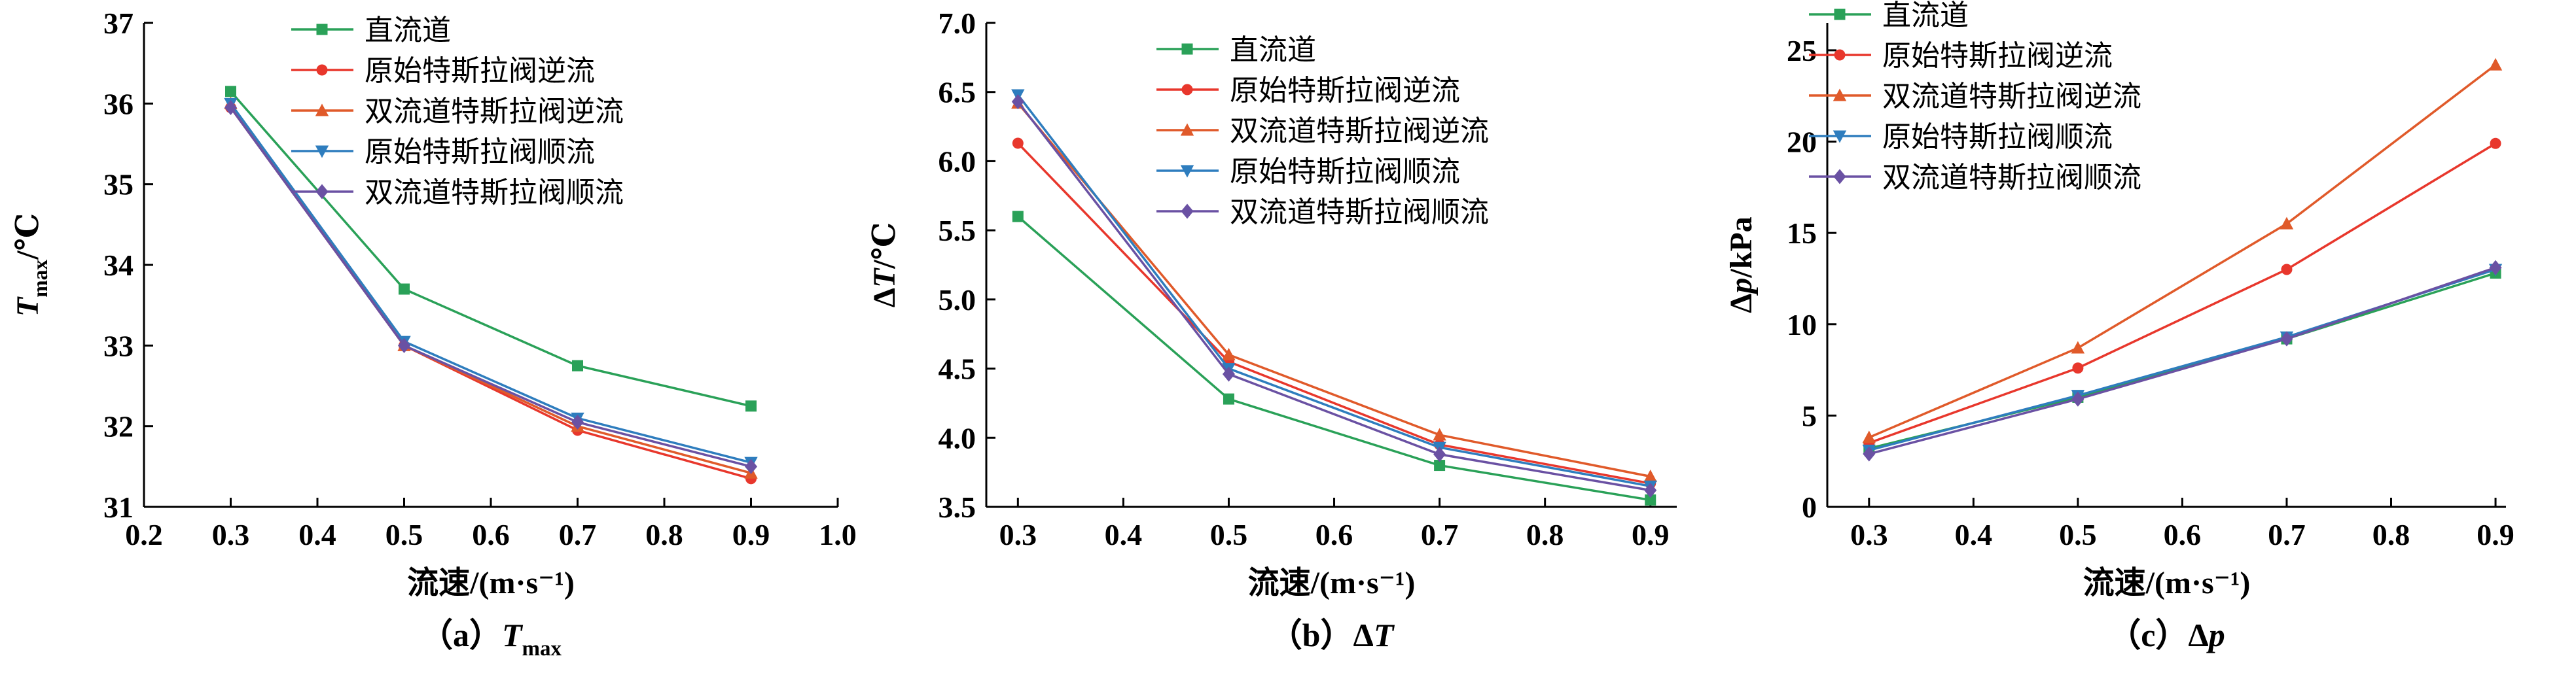 The height and width of the screenshot is (673, 2576). I want to click on y-tick-label: 3.5, so click(957, 507).